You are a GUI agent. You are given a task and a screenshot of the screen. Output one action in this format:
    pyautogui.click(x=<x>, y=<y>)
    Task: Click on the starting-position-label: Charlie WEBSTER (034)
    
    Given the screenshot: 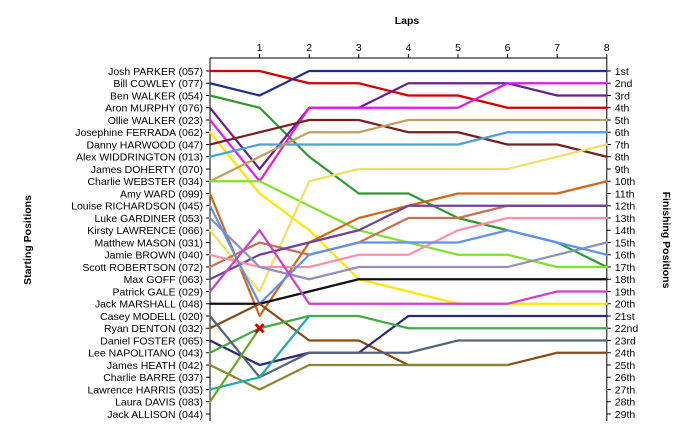 What is the action you would take?
    pyautogui.click(x=145, y=182)
    